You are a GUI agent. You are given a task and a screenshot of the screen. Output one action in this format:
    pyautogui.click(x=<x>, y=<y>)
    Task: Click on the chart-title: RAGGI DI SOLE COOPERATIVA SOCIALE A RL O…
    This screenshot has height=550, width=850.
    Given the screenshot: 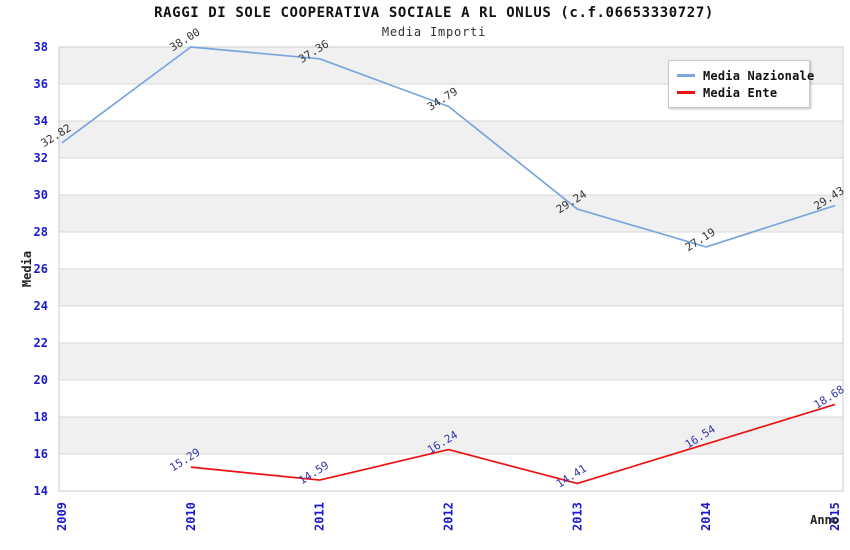 What is the action you would take?
    pyautogui.click(x=434, y=13)
    